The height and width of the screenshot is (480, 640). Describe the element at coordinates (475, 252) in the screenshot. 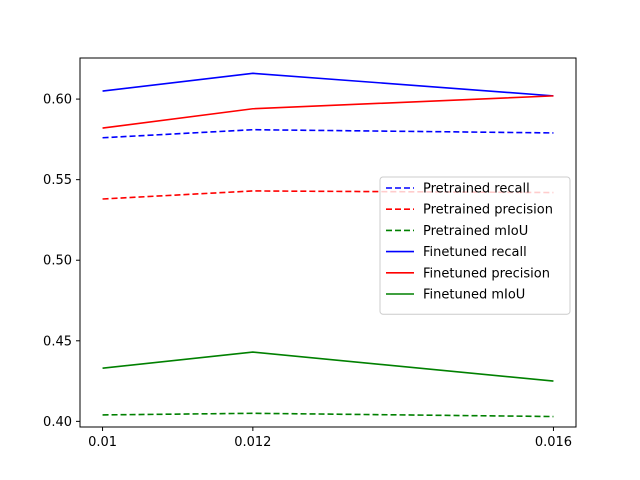

I see `legend-label: Finetuned recall` at that location.